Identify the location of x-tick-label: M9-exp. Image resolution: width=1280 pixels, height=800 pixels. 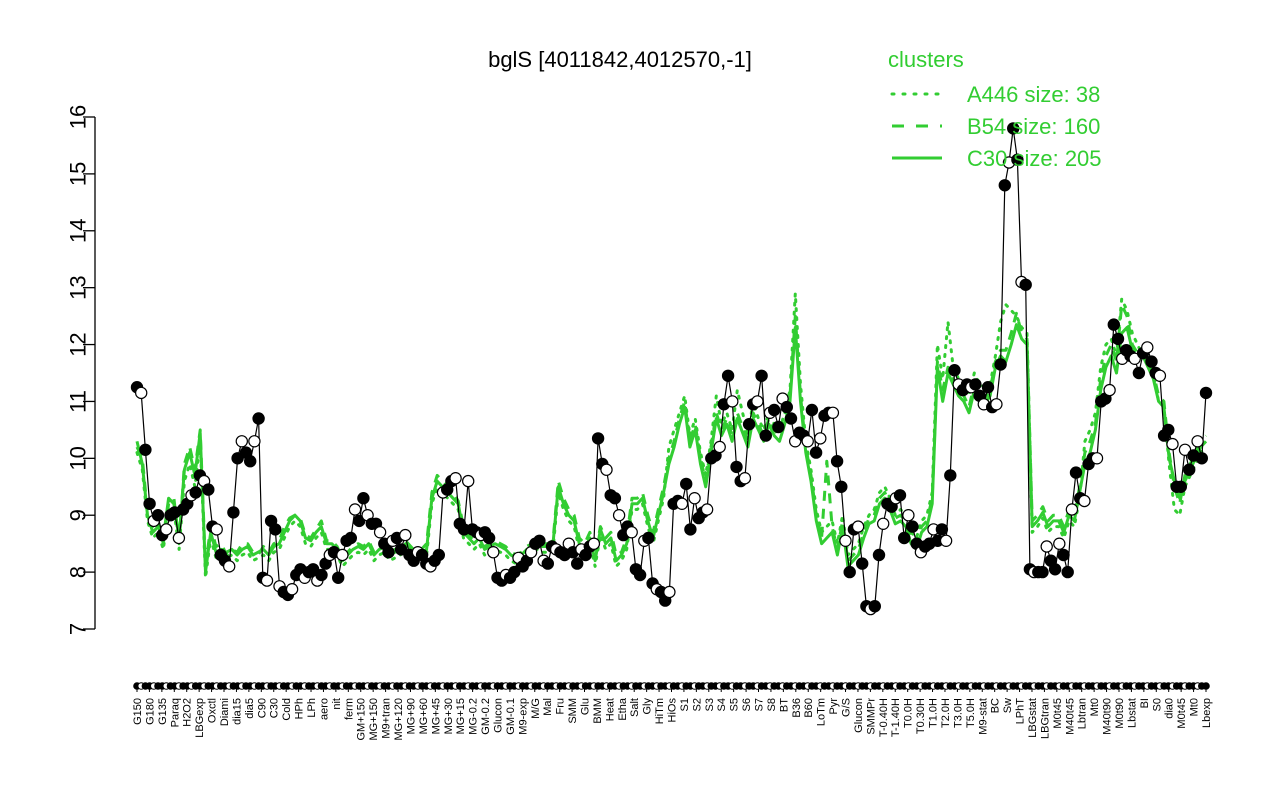
(523, 716).